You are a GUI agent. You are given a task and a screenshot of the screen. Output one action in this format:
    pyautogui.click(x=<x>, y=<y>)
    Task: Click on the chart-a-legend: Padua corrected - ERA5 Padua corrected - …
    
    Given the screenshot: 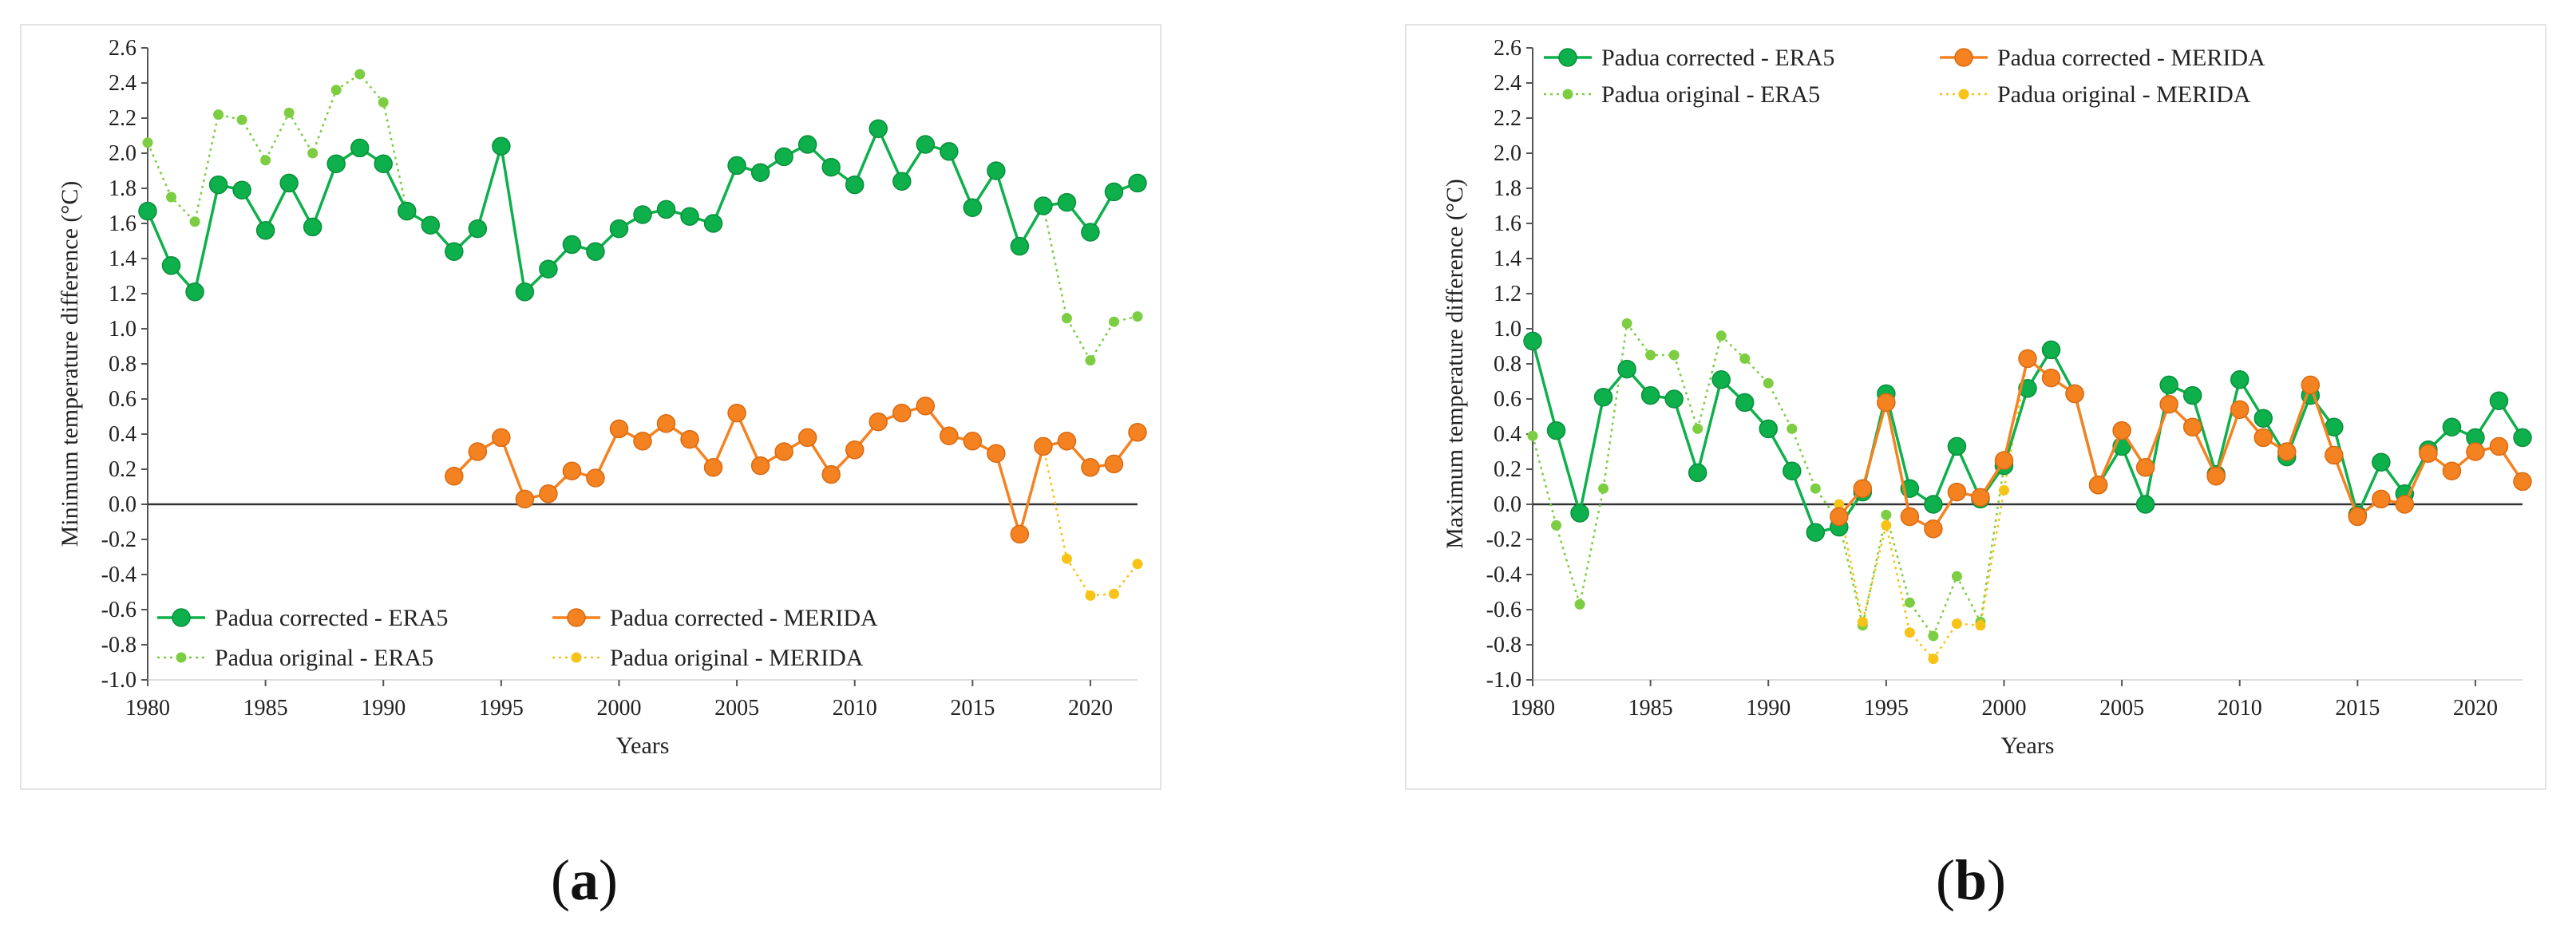 What is the action you would take?
    pyautogui.click(x=517, y=638)
    